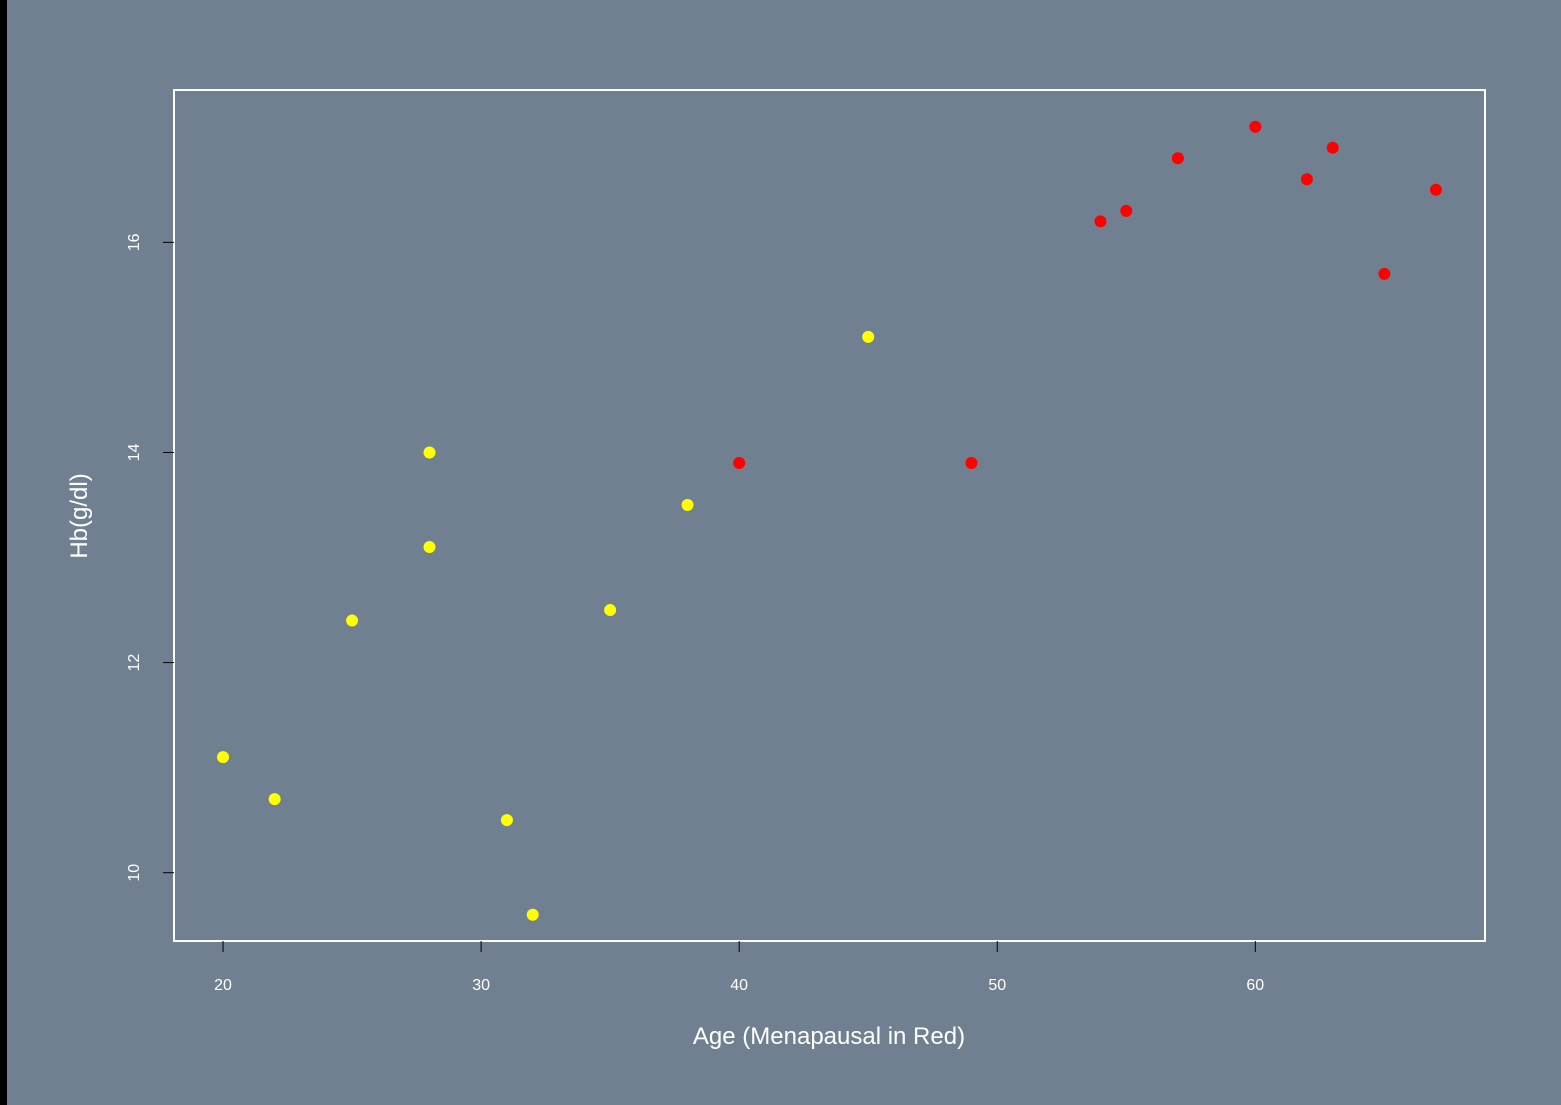  Describe the element at coordinates (79, 515) in the screenshot. I see `y-axis-title: Hb(g/dl)` at that location.